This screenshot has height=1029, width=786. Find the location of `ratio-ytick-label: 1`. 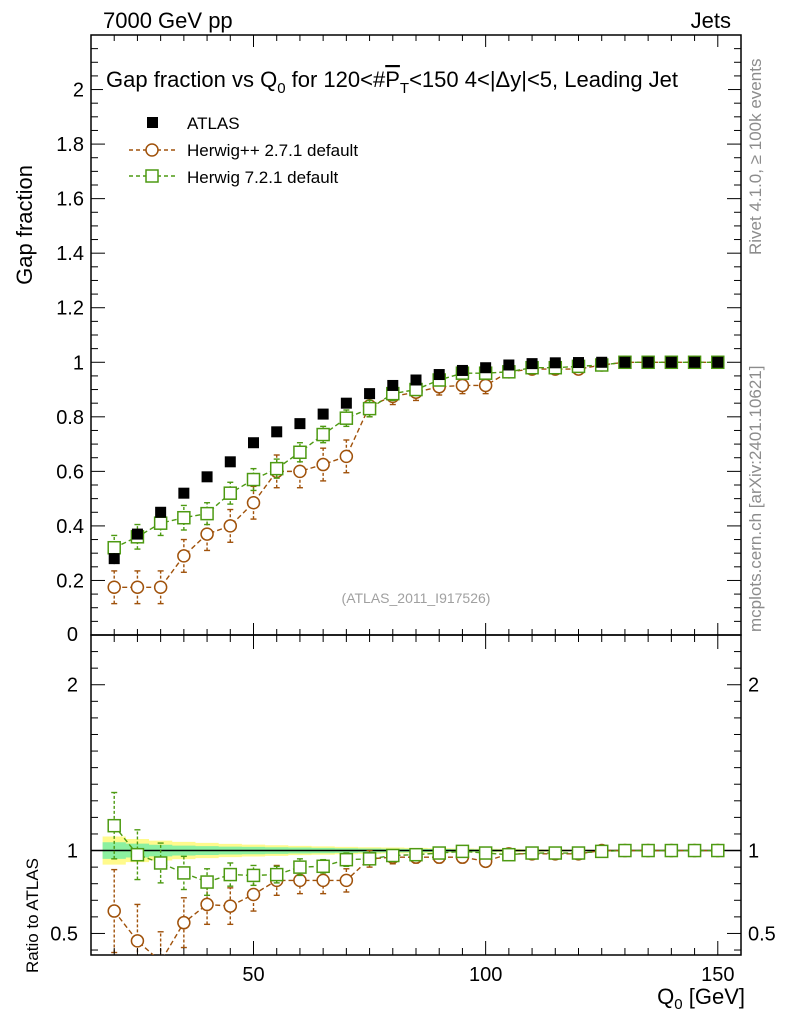

ratio-ytick-label: 1 is located at coordinates (72, 852).